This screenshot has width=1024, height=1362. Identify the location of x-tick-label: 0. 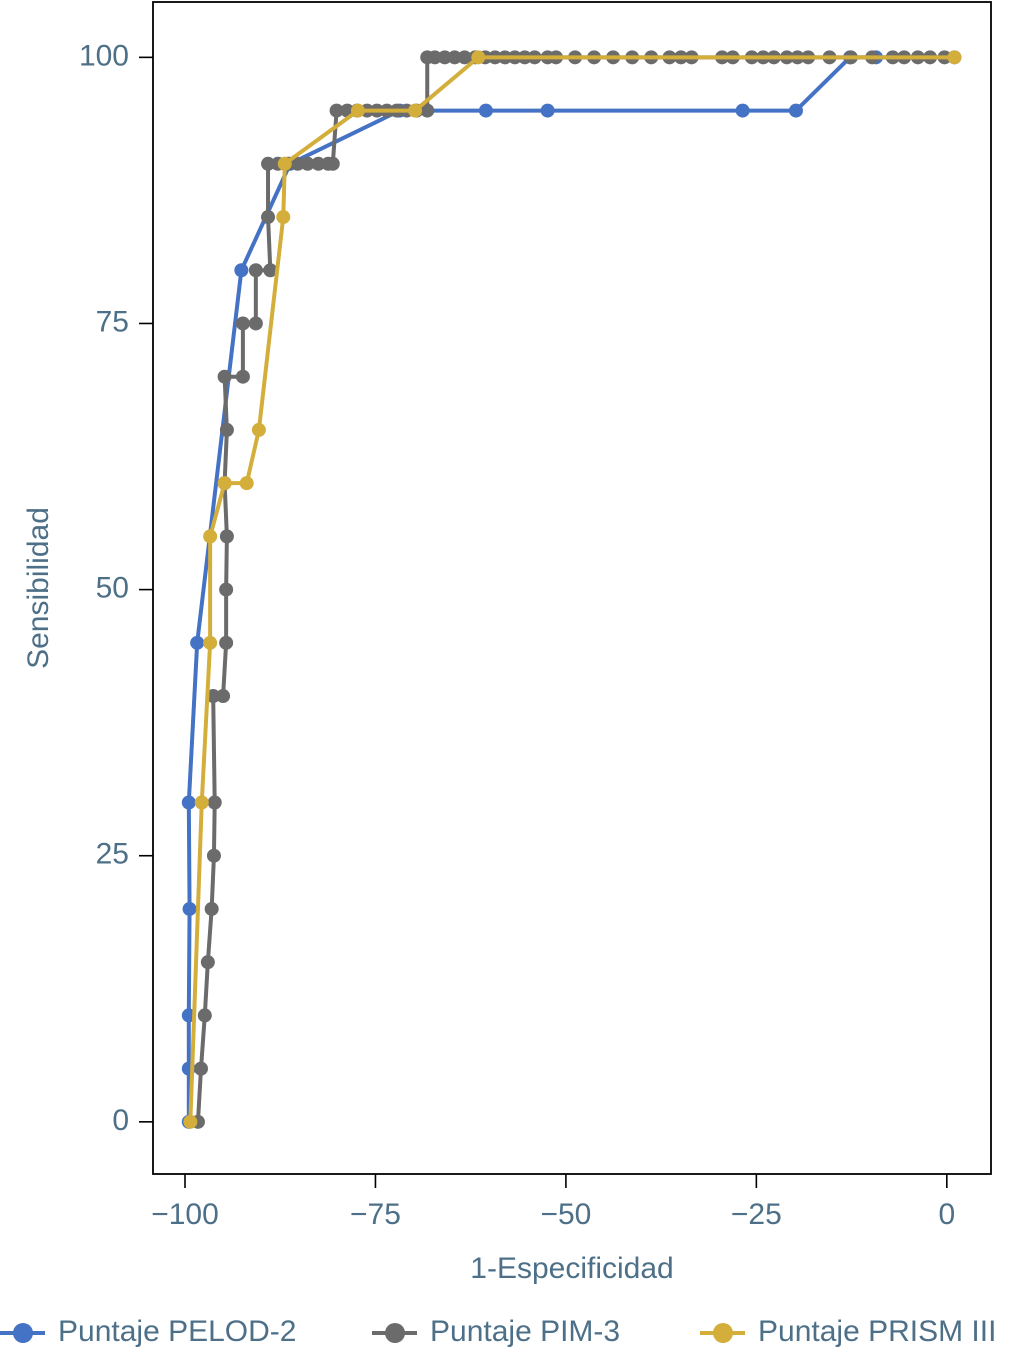
(946, 1214).